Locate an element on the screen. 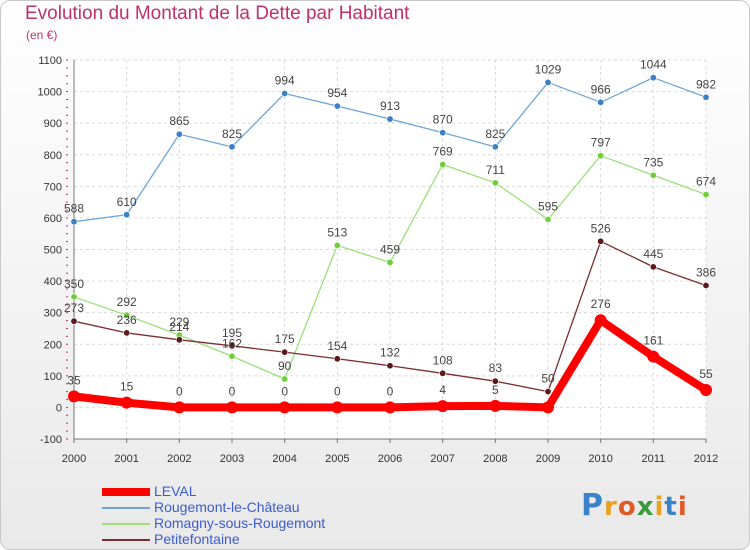 The height and width of the screenshot is (550, 750). y-tick-label: -100 is located at coordinates (51, 440).